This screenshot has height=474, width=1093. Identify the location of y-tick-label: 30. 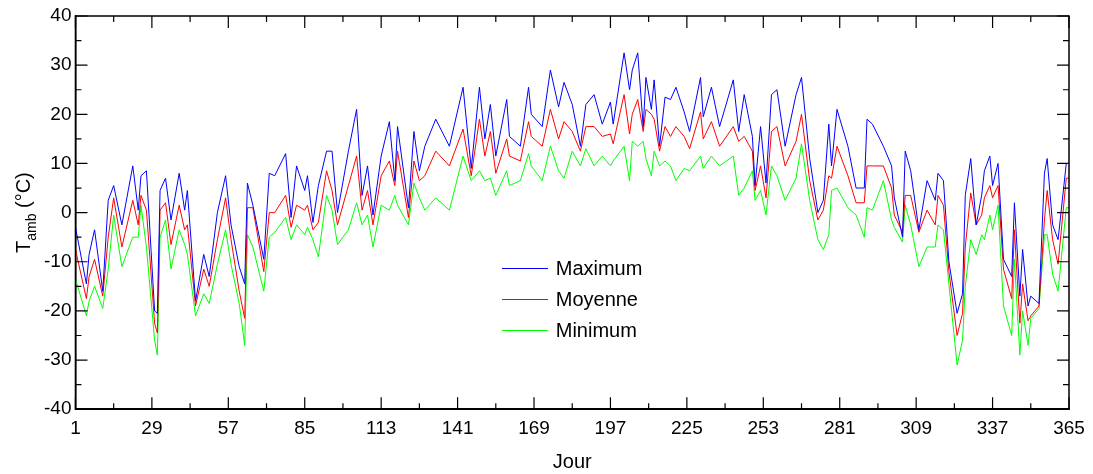
(61, 64).